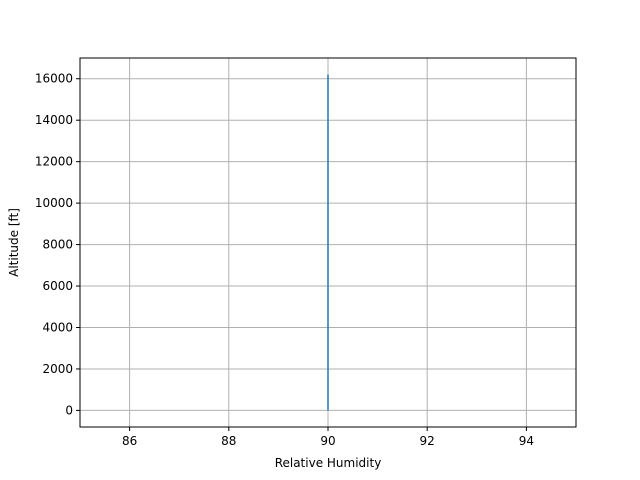  I want to click on y-tick-label: 12000, so click(54, 162).